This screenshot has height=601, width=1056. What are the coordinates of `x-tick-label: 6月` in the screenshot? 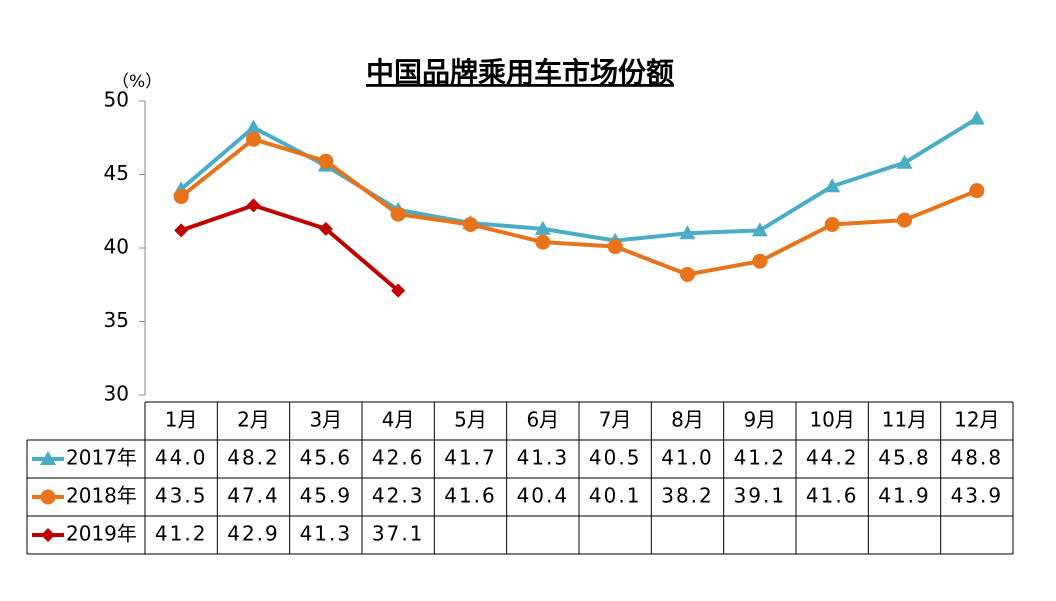 It's located at (542, 420).